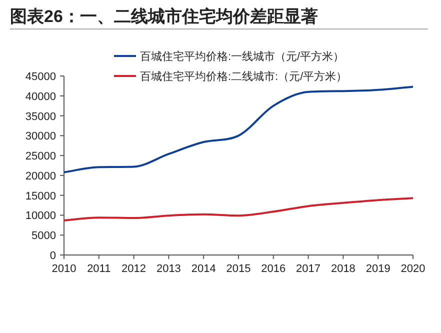 This screenshot has width=441, height=333. I want to click on x-tick-label: 2017, so click(308, 269).